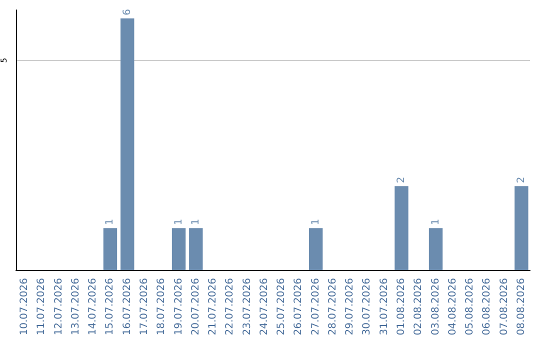 This screenshot has width=540, height=340. I want to click on x-tick-label: 20.07.2026, so click(196, 307).